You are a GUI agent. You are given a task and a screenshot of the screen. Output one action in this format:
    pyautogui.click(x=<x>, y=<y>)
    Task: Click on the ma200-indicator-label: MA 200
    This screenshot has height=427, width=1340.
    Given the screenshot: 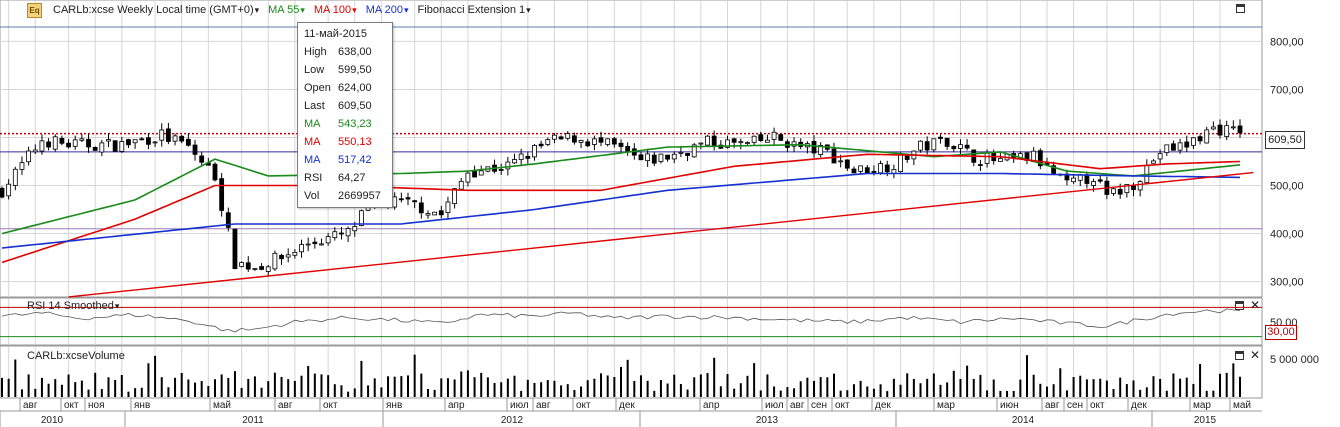 What is the action you would take?
    pyautogui.click(x=387, y=10)
    